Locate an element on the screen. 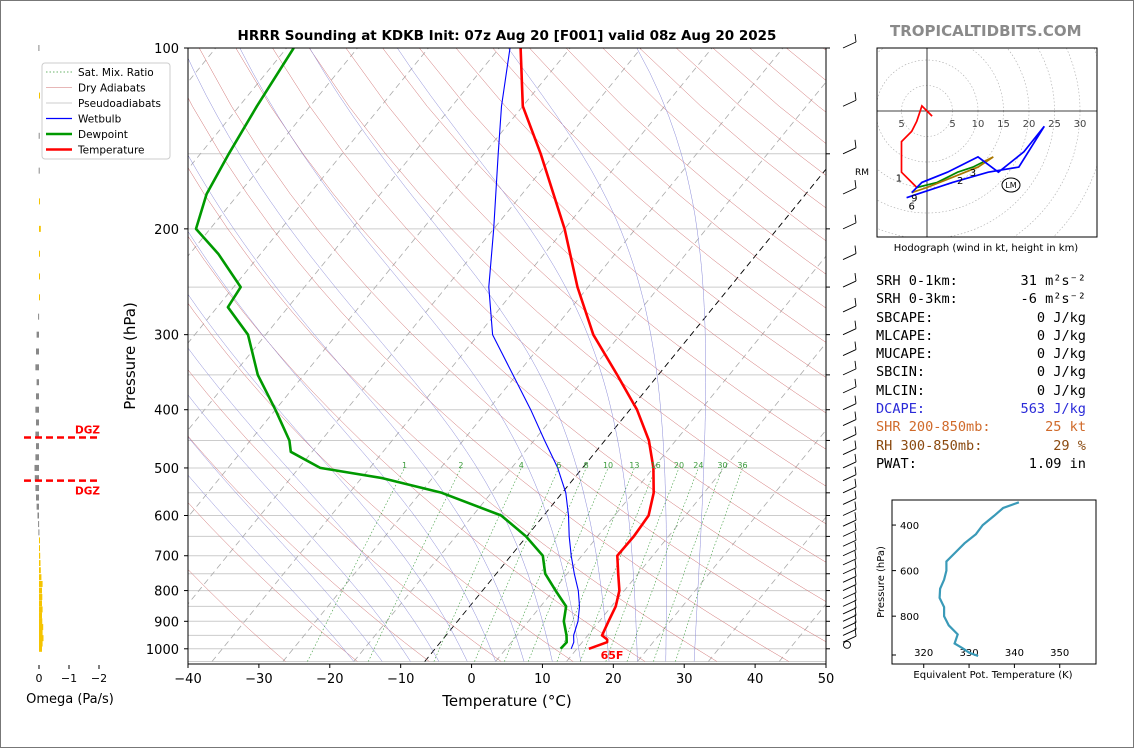  y-tick-label: 500 is located at coordinates (166, 469).